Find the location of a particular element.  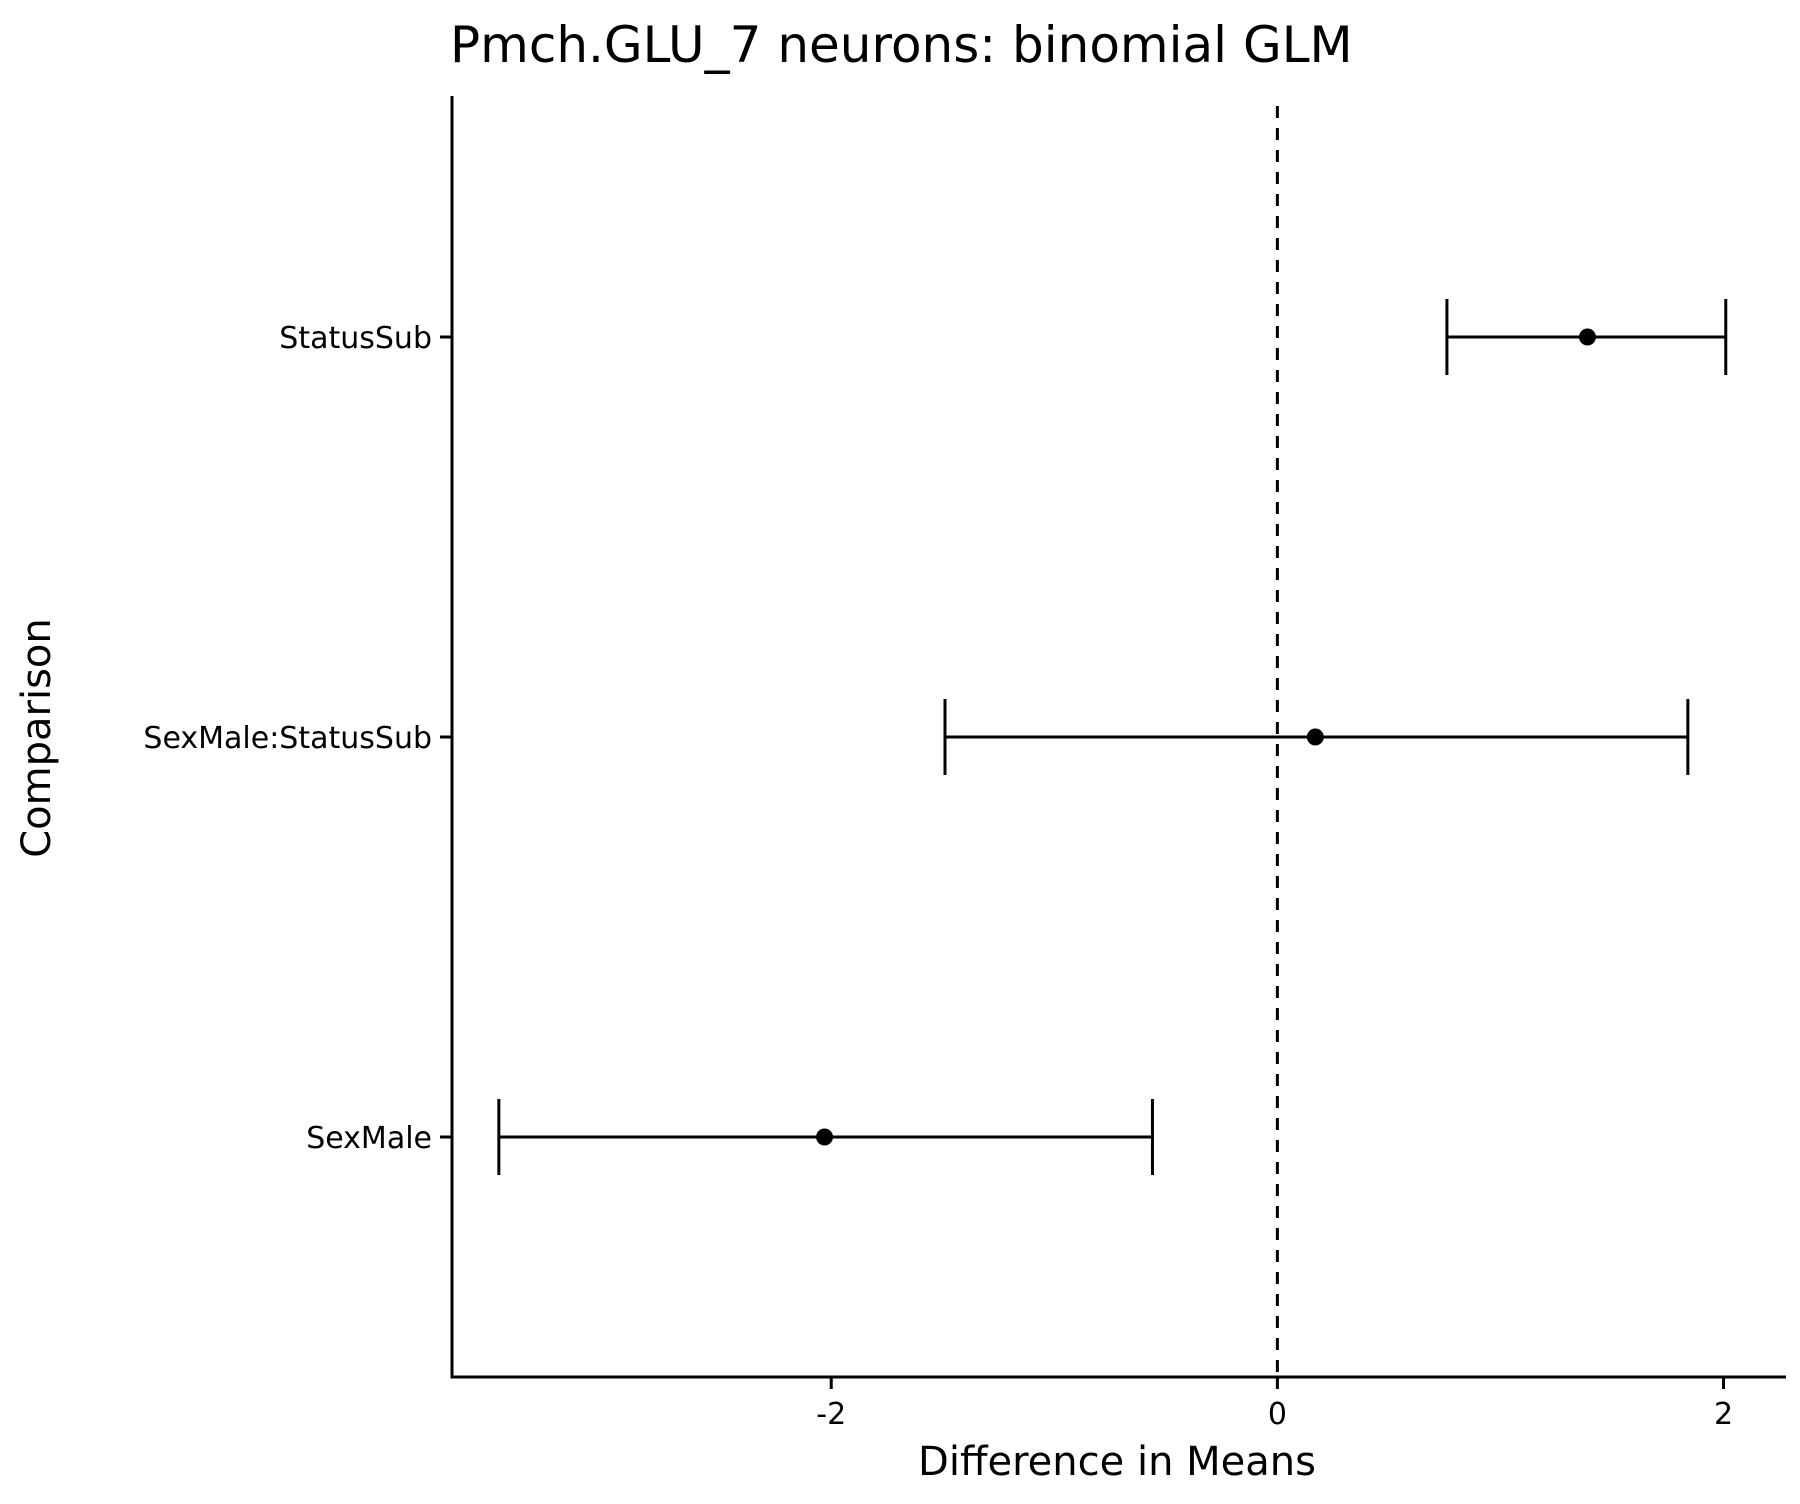

x-tick-label: 0 is located at coordinates (1277, 1414).